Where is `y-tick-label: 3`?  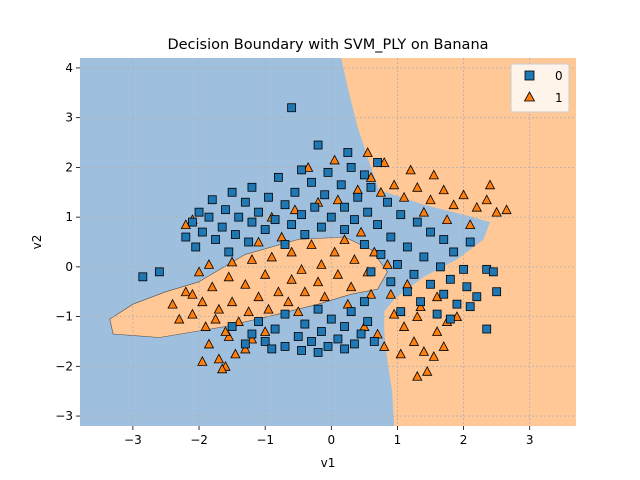 y-tick-label: 3 is located at coordinates (69, 118).